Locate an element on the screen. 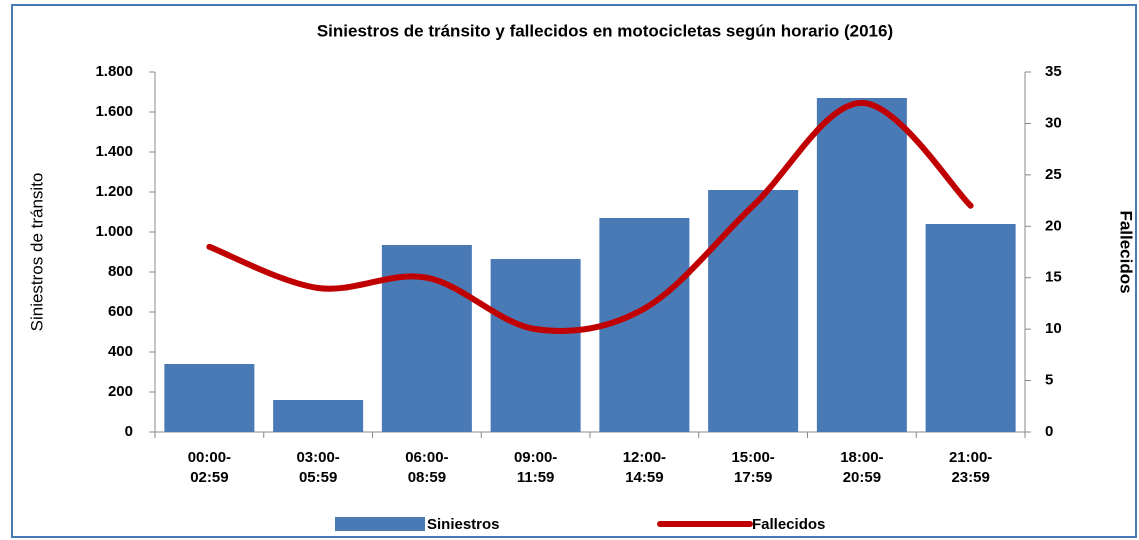  y-axis-title: Siniestros de tránsito is located at coordinates (36, 252).